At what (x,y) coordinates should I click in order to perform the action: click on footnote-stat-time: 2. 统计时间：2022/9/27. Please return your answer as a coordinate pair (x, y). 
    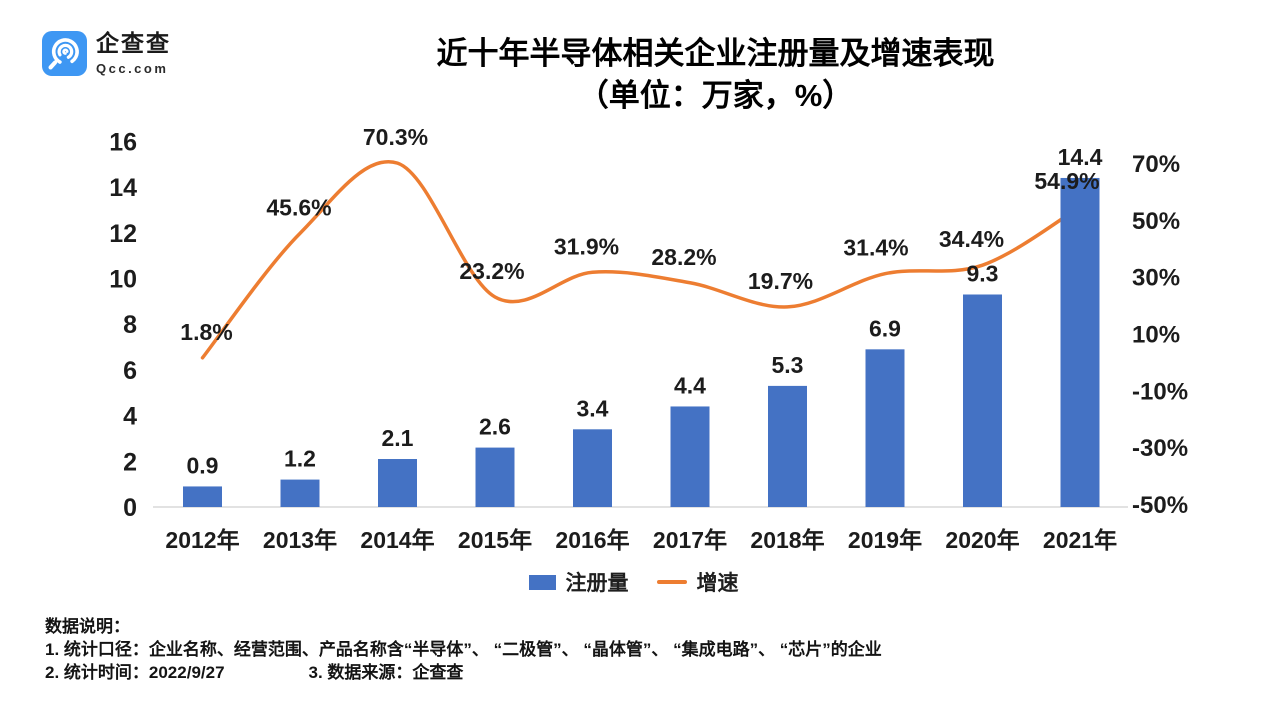
    Looking at the image, I should click on (135, 672).